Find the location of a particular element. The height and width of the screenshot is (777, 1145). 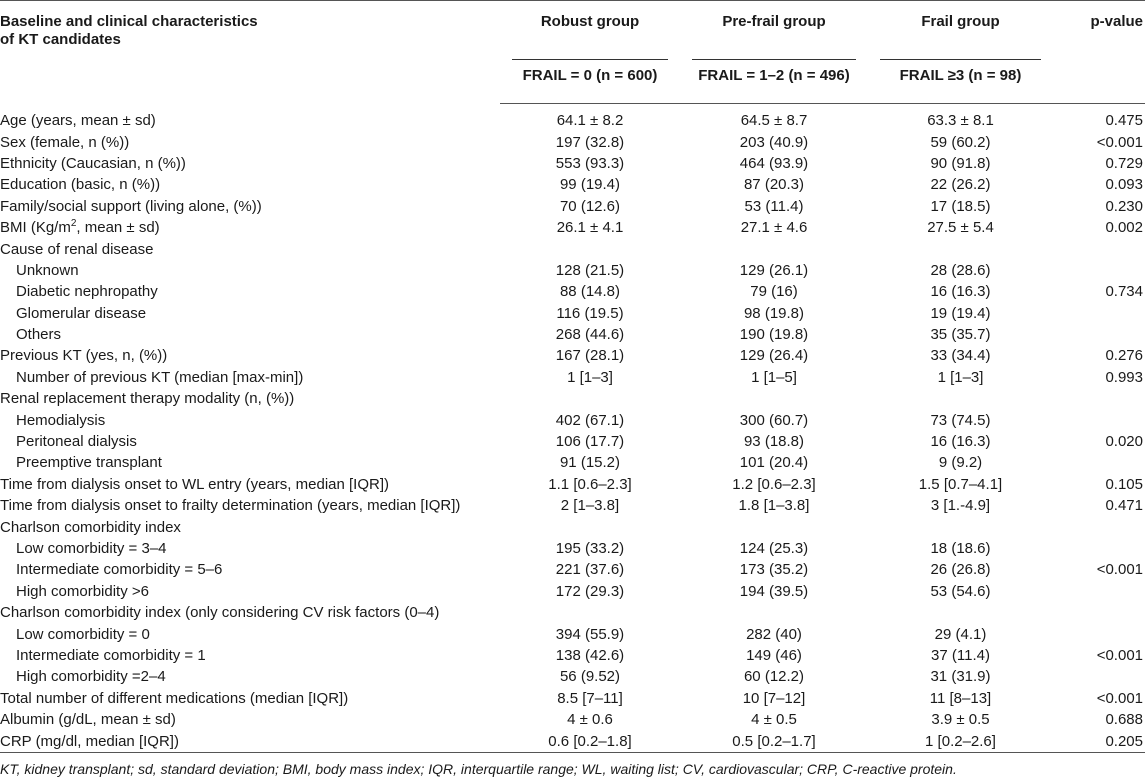

table-row: Others 268 (44.6) 190 (19.8) 35 (35.7) is located at coordinates (572, 334).